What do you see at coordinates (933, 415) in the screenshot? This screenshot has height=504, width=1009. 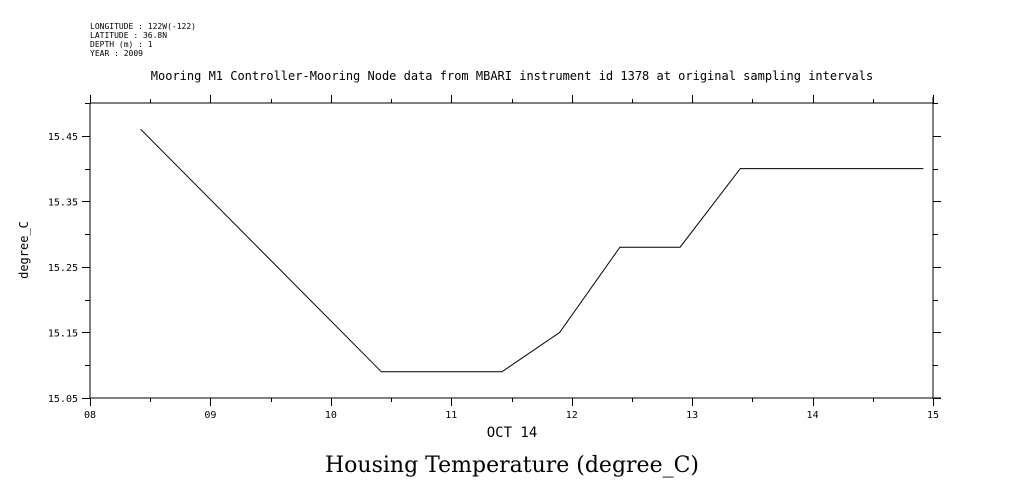 I see `x-tick-label: 15` at bounding box center [933, 415].